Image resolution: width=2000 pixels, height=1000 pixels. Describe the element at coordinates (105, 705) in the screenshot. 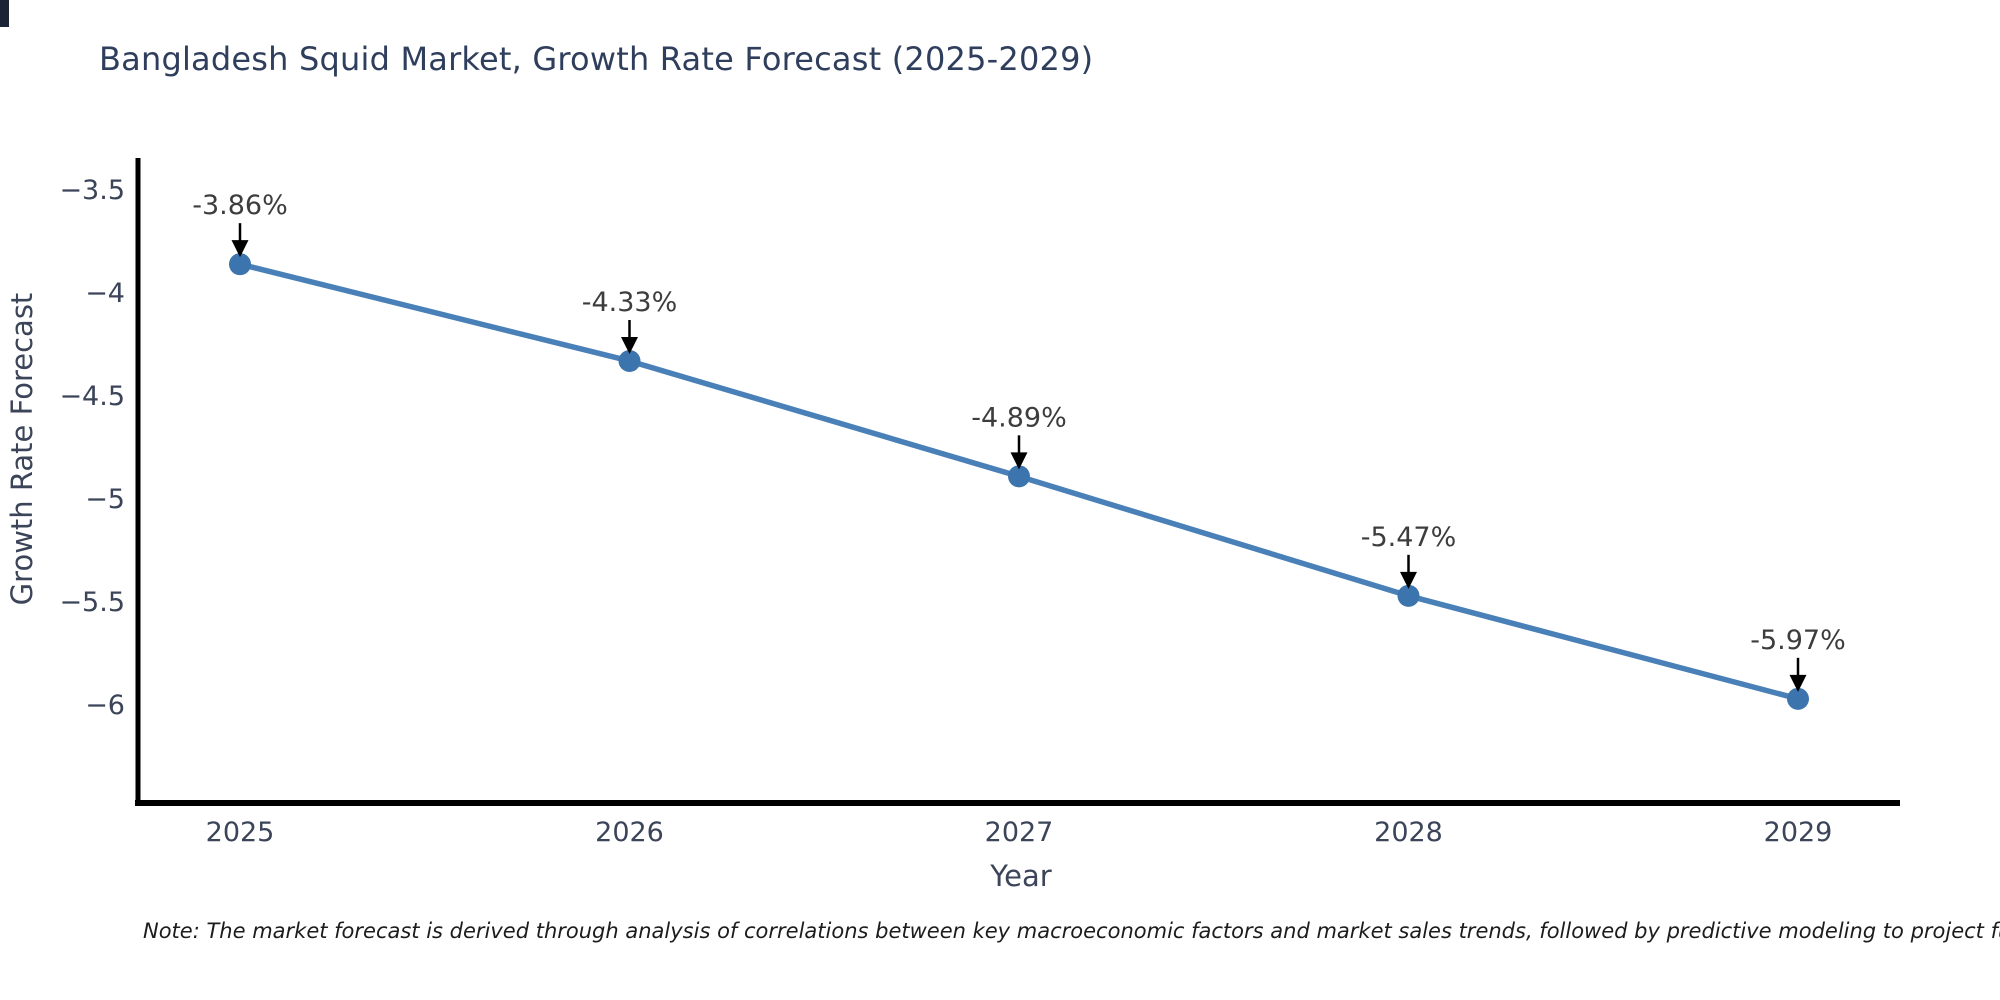

I see `y-tick-label: −6` at that location.